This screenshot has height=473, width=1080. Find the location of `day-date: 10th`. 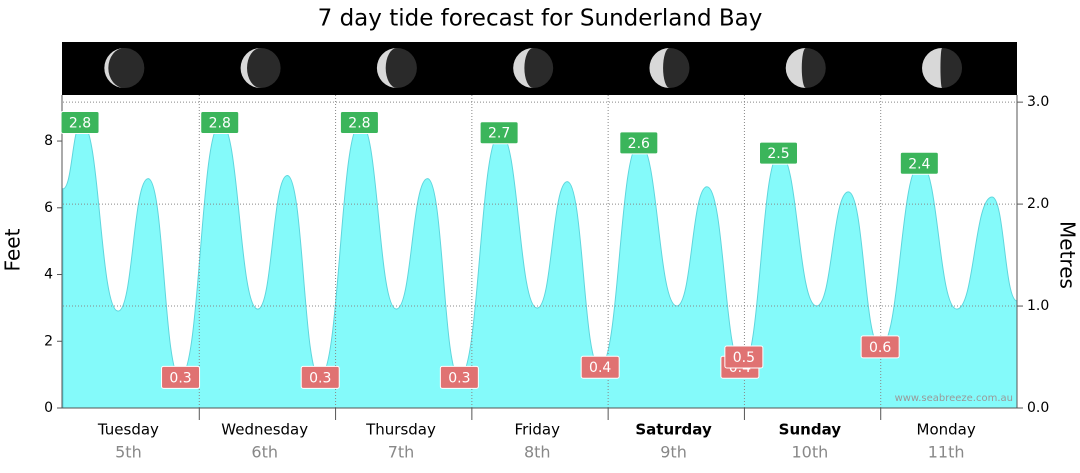

day-date: 10th is located at coordinates (809, 452).